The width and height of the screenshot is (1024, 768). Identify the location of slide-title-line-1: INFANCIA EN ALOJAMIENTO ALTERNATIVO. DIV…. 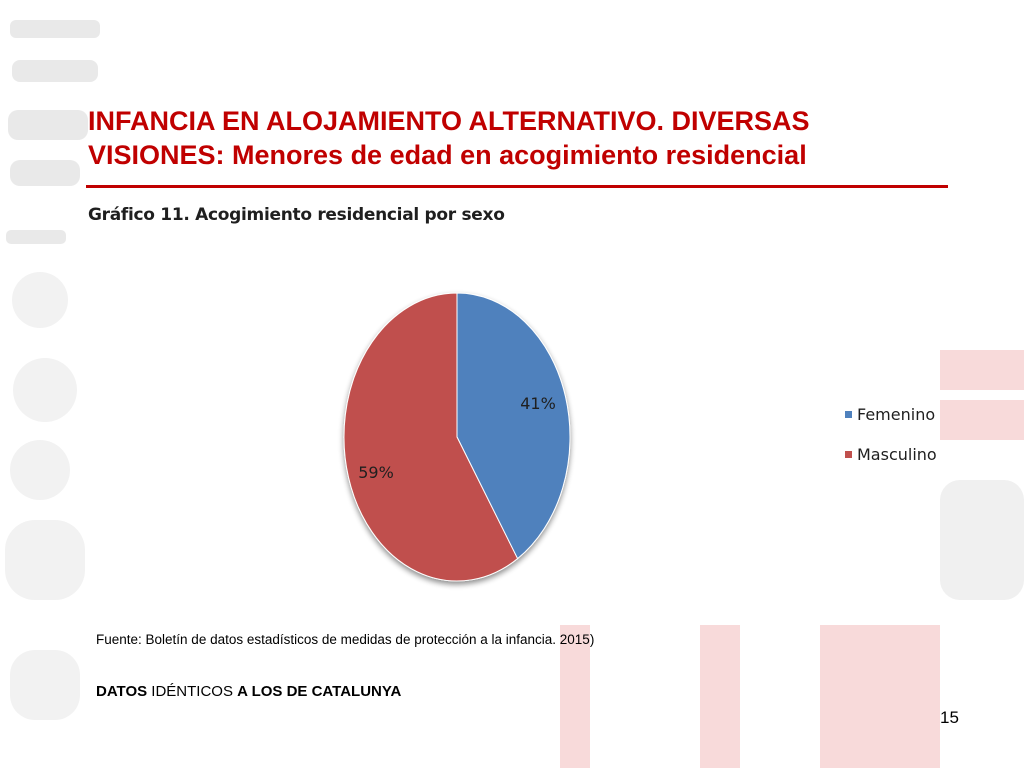
(449, 121).